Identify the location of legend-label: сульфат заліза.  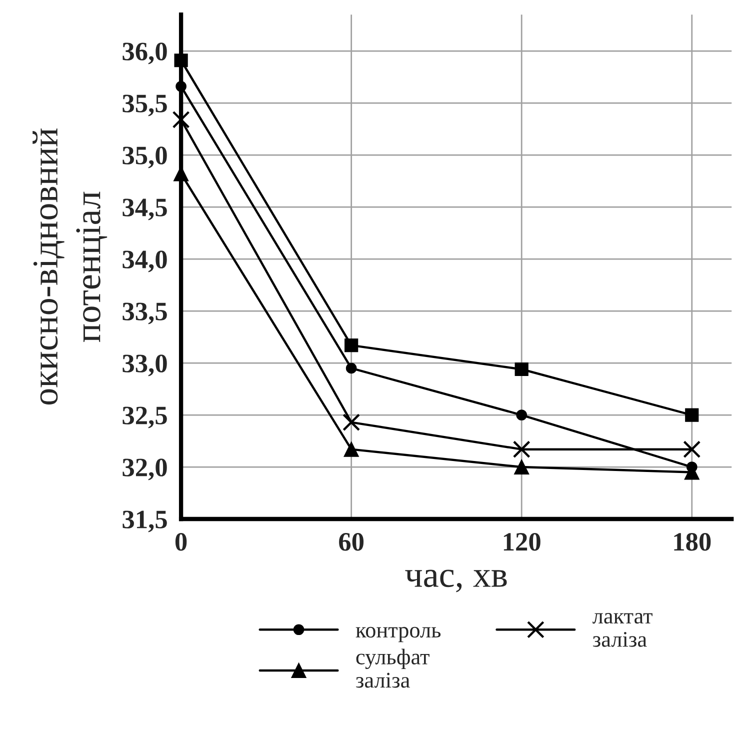
(393, 668).